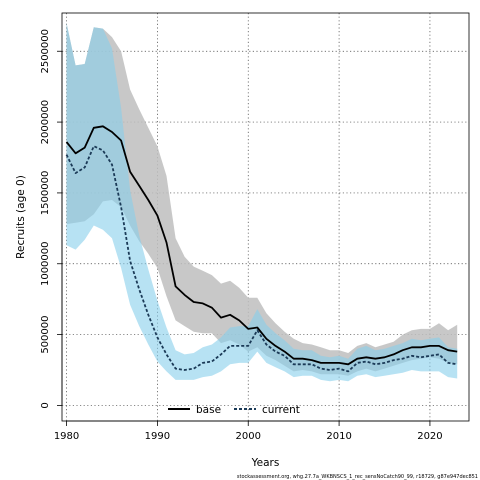 The image size is (480, 480). Describe the element at coordinates (234, 410) in the screenshot. I see `legend: base current` at that location.